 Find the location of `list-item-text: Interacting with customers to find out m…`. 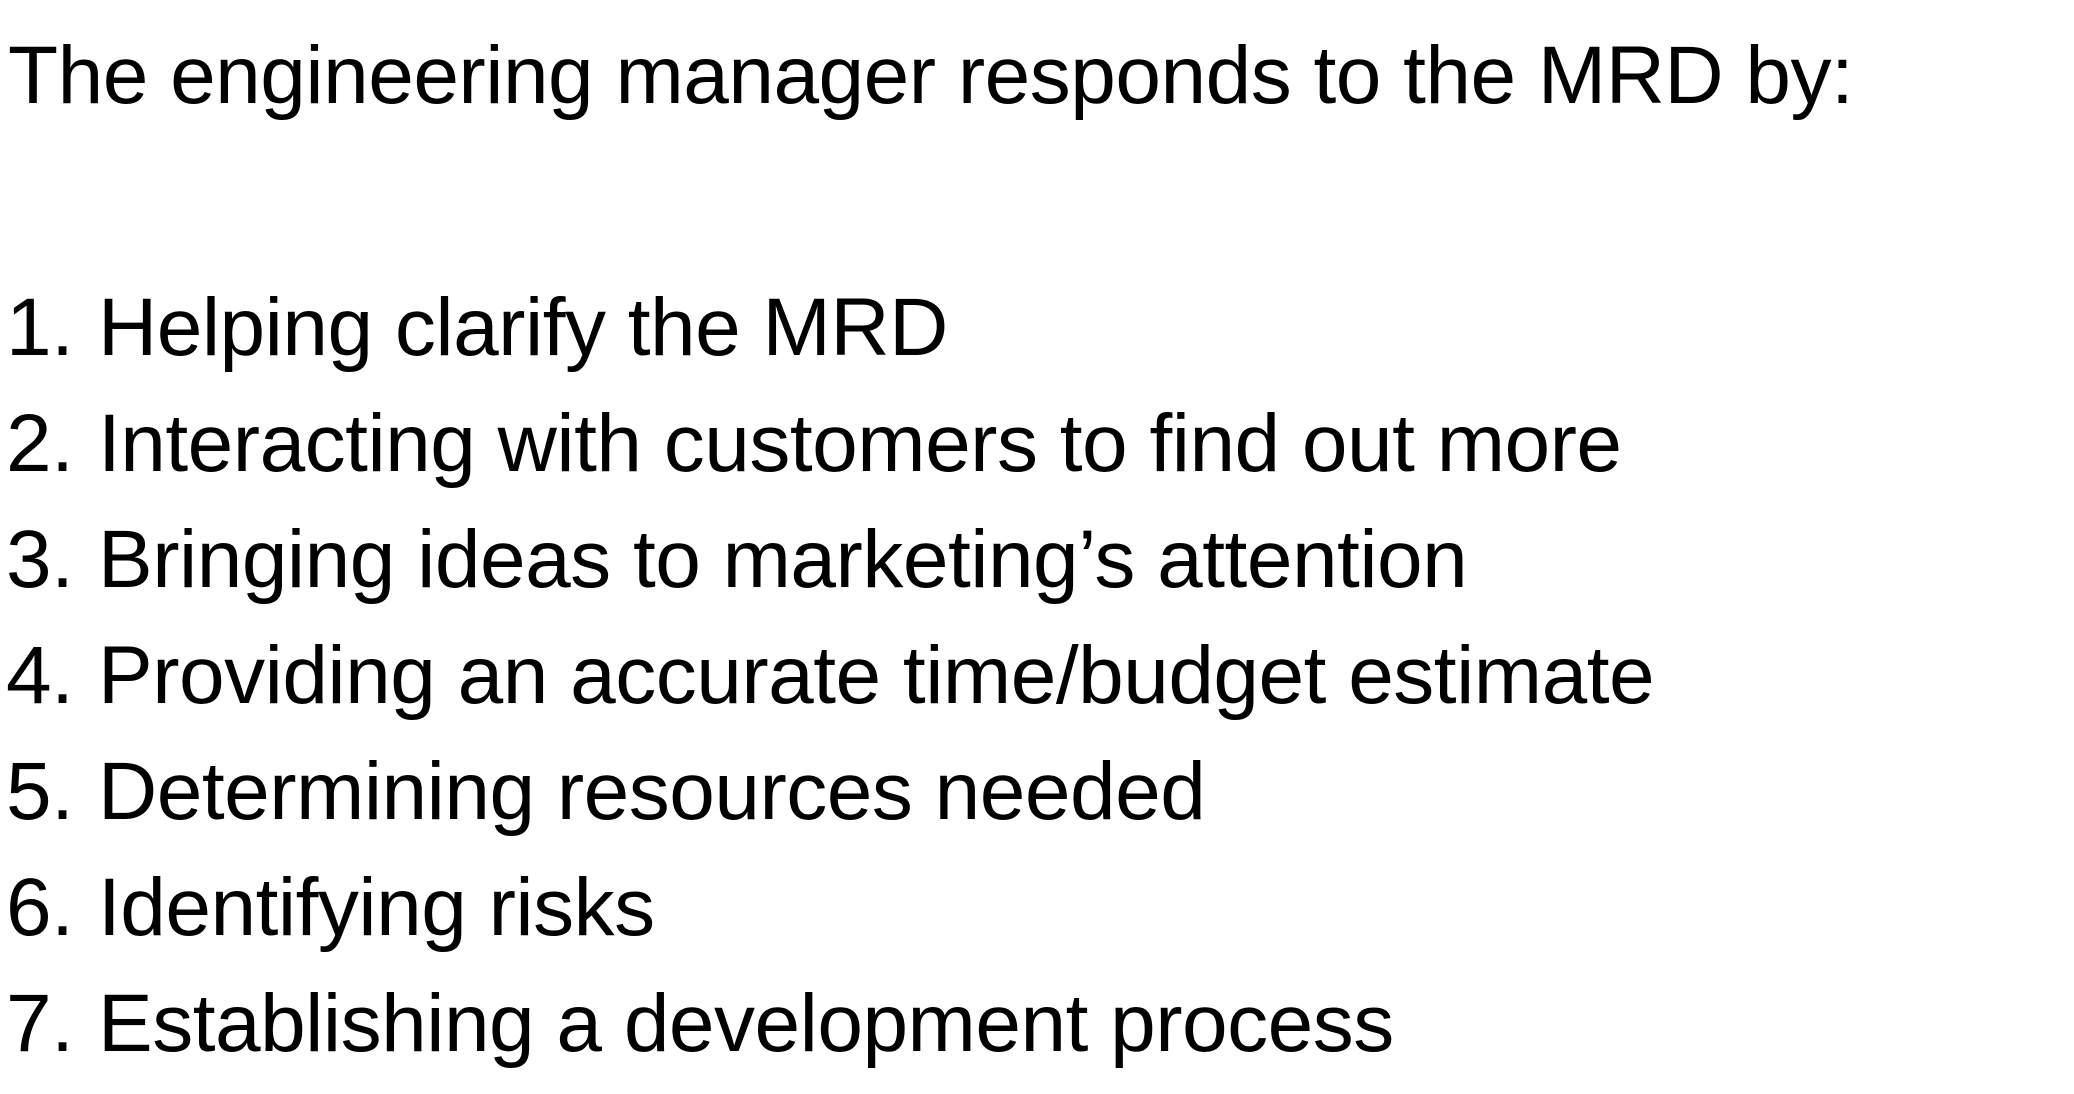

list-item-text: Interacting with customers to find out m… is located at coordinates (860, 443).